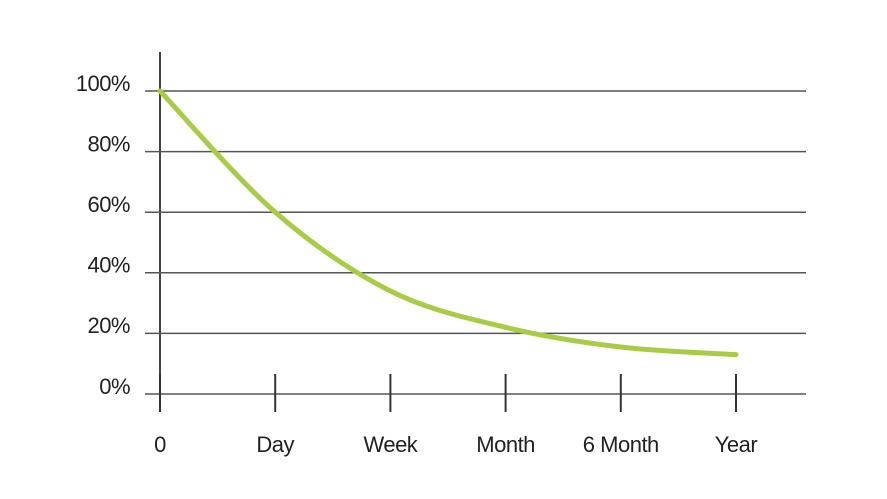  What do you see at coordinates (108, 265) in the screenshot?
I see `y-tick-label: 40%` at bounding box center [108, 265].